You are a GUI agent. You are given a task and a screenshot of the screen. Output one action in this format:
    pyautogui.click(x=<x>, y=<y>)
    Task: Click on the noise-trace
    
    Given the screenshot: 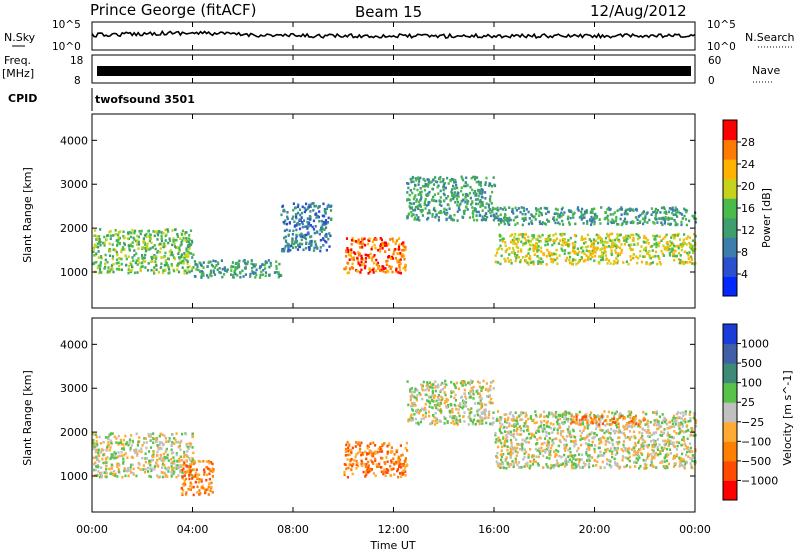 What is the action you would take?
    pyautogui.click(x=393, y=34)
    